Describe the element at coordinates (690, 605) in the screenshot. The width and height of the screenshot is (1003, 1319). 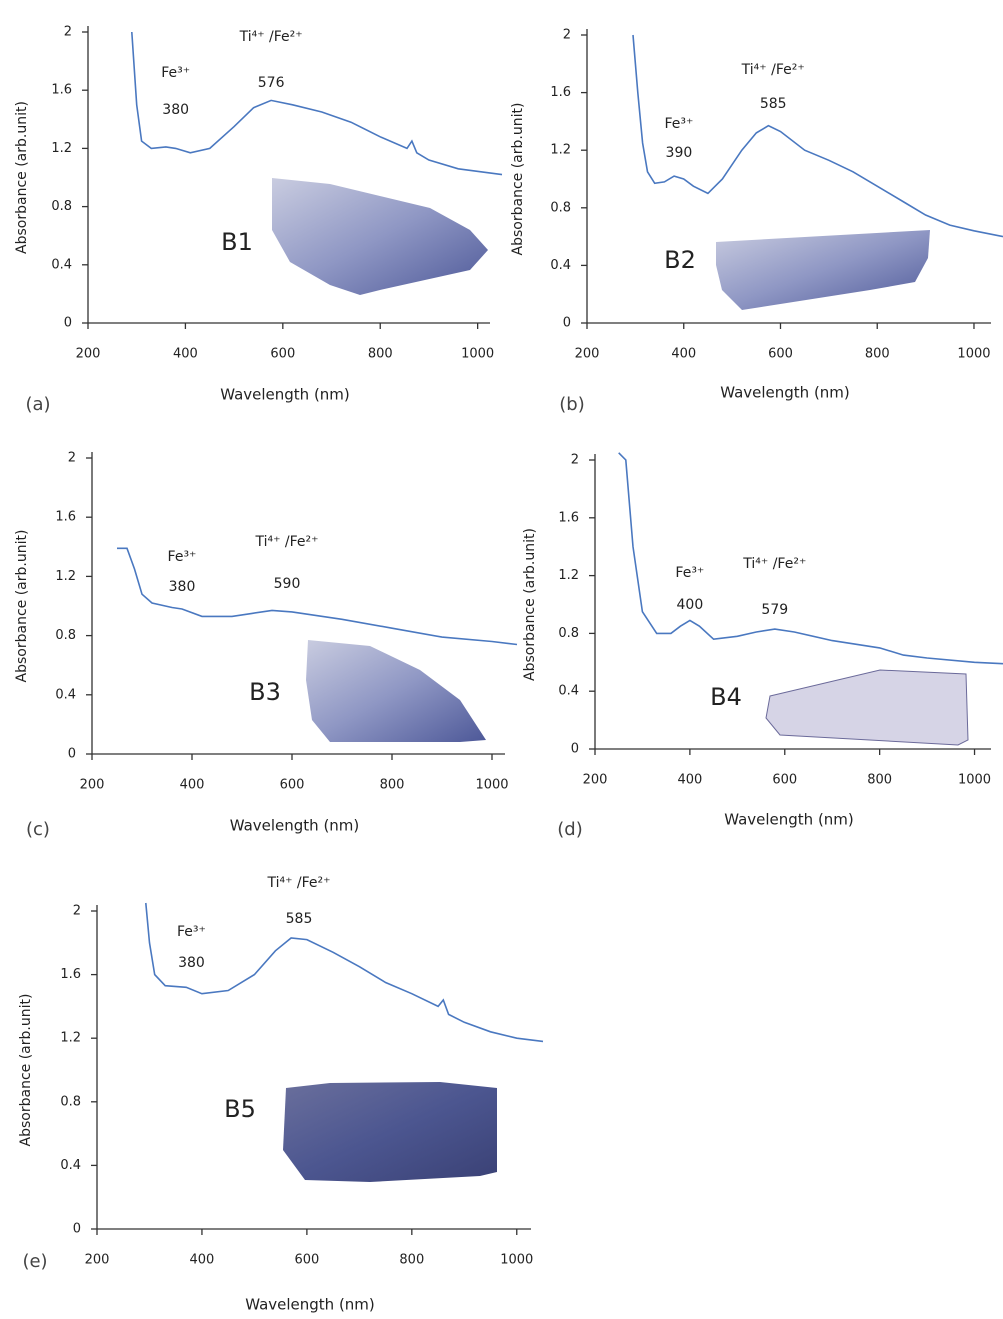
I see `peak-value: 400` at that location.